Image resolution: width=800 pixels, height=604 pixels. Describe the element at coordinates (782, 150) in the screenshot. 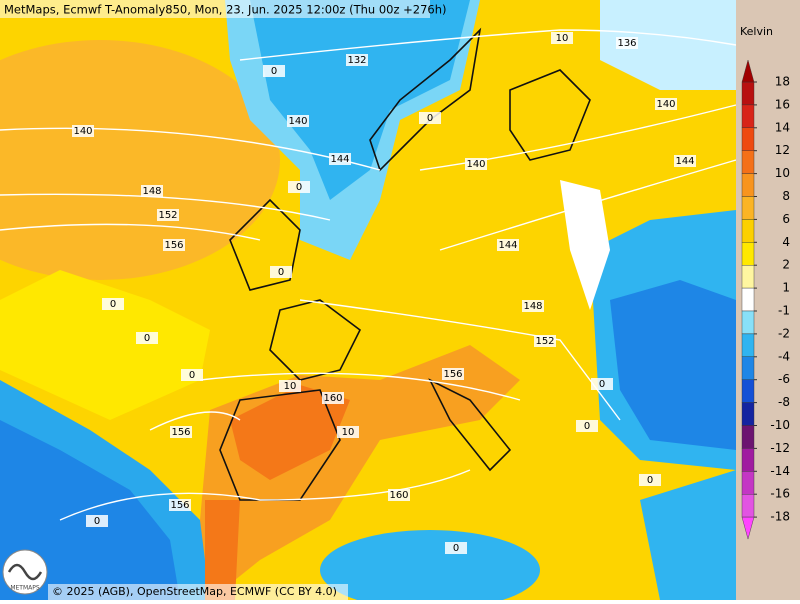

I see `legend-tick-label: 12` at that location.